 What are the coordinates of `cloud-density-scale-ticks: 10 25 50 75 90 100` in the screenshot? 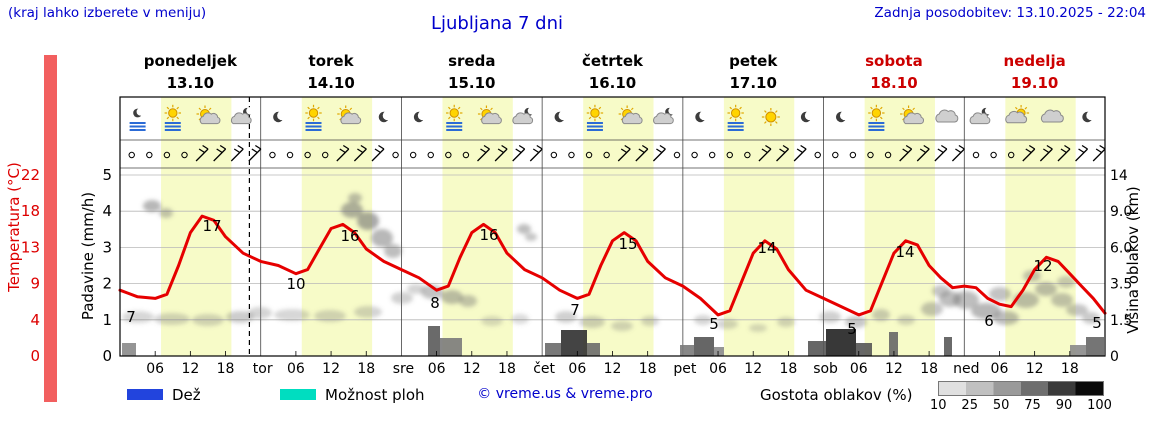 It's located at (1021, 405).